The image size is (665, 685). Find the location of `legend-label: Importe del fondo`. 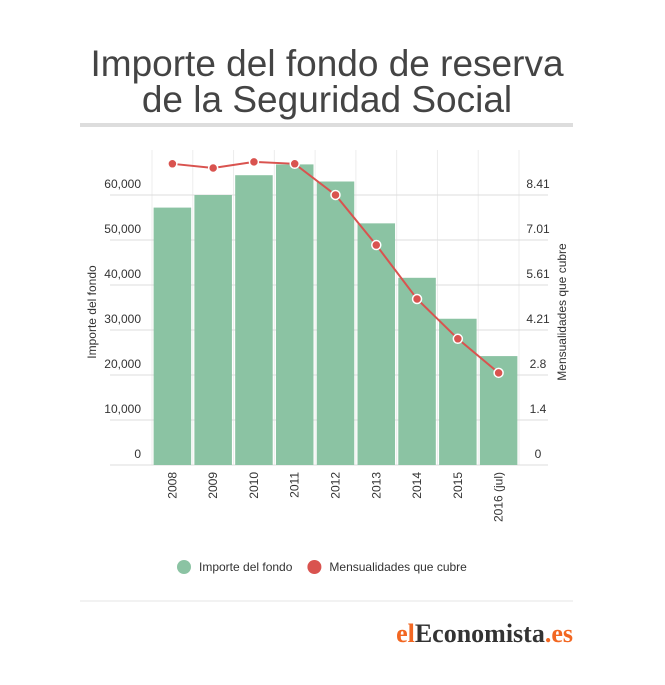

legend-label: Importe del fondo is located at coordinates (246, 567).